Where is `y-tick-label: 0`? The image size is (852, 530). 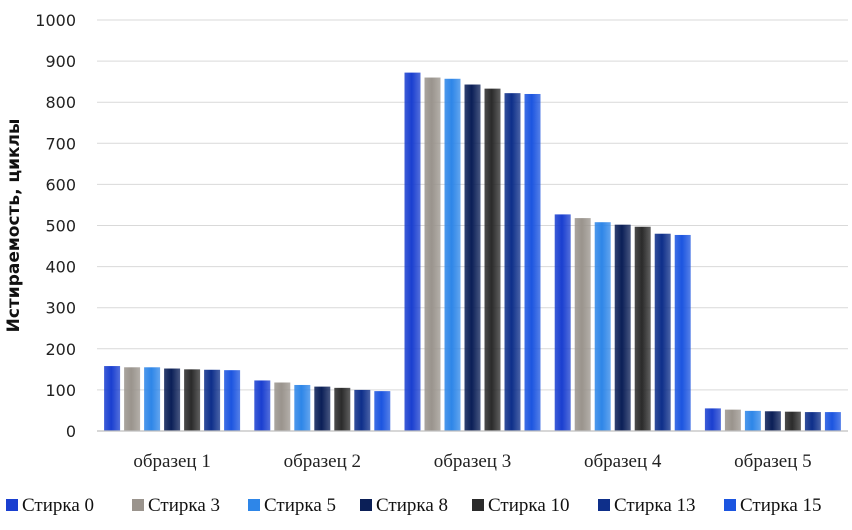
y-tick-label: 0 is located at coordinates (71, 431).